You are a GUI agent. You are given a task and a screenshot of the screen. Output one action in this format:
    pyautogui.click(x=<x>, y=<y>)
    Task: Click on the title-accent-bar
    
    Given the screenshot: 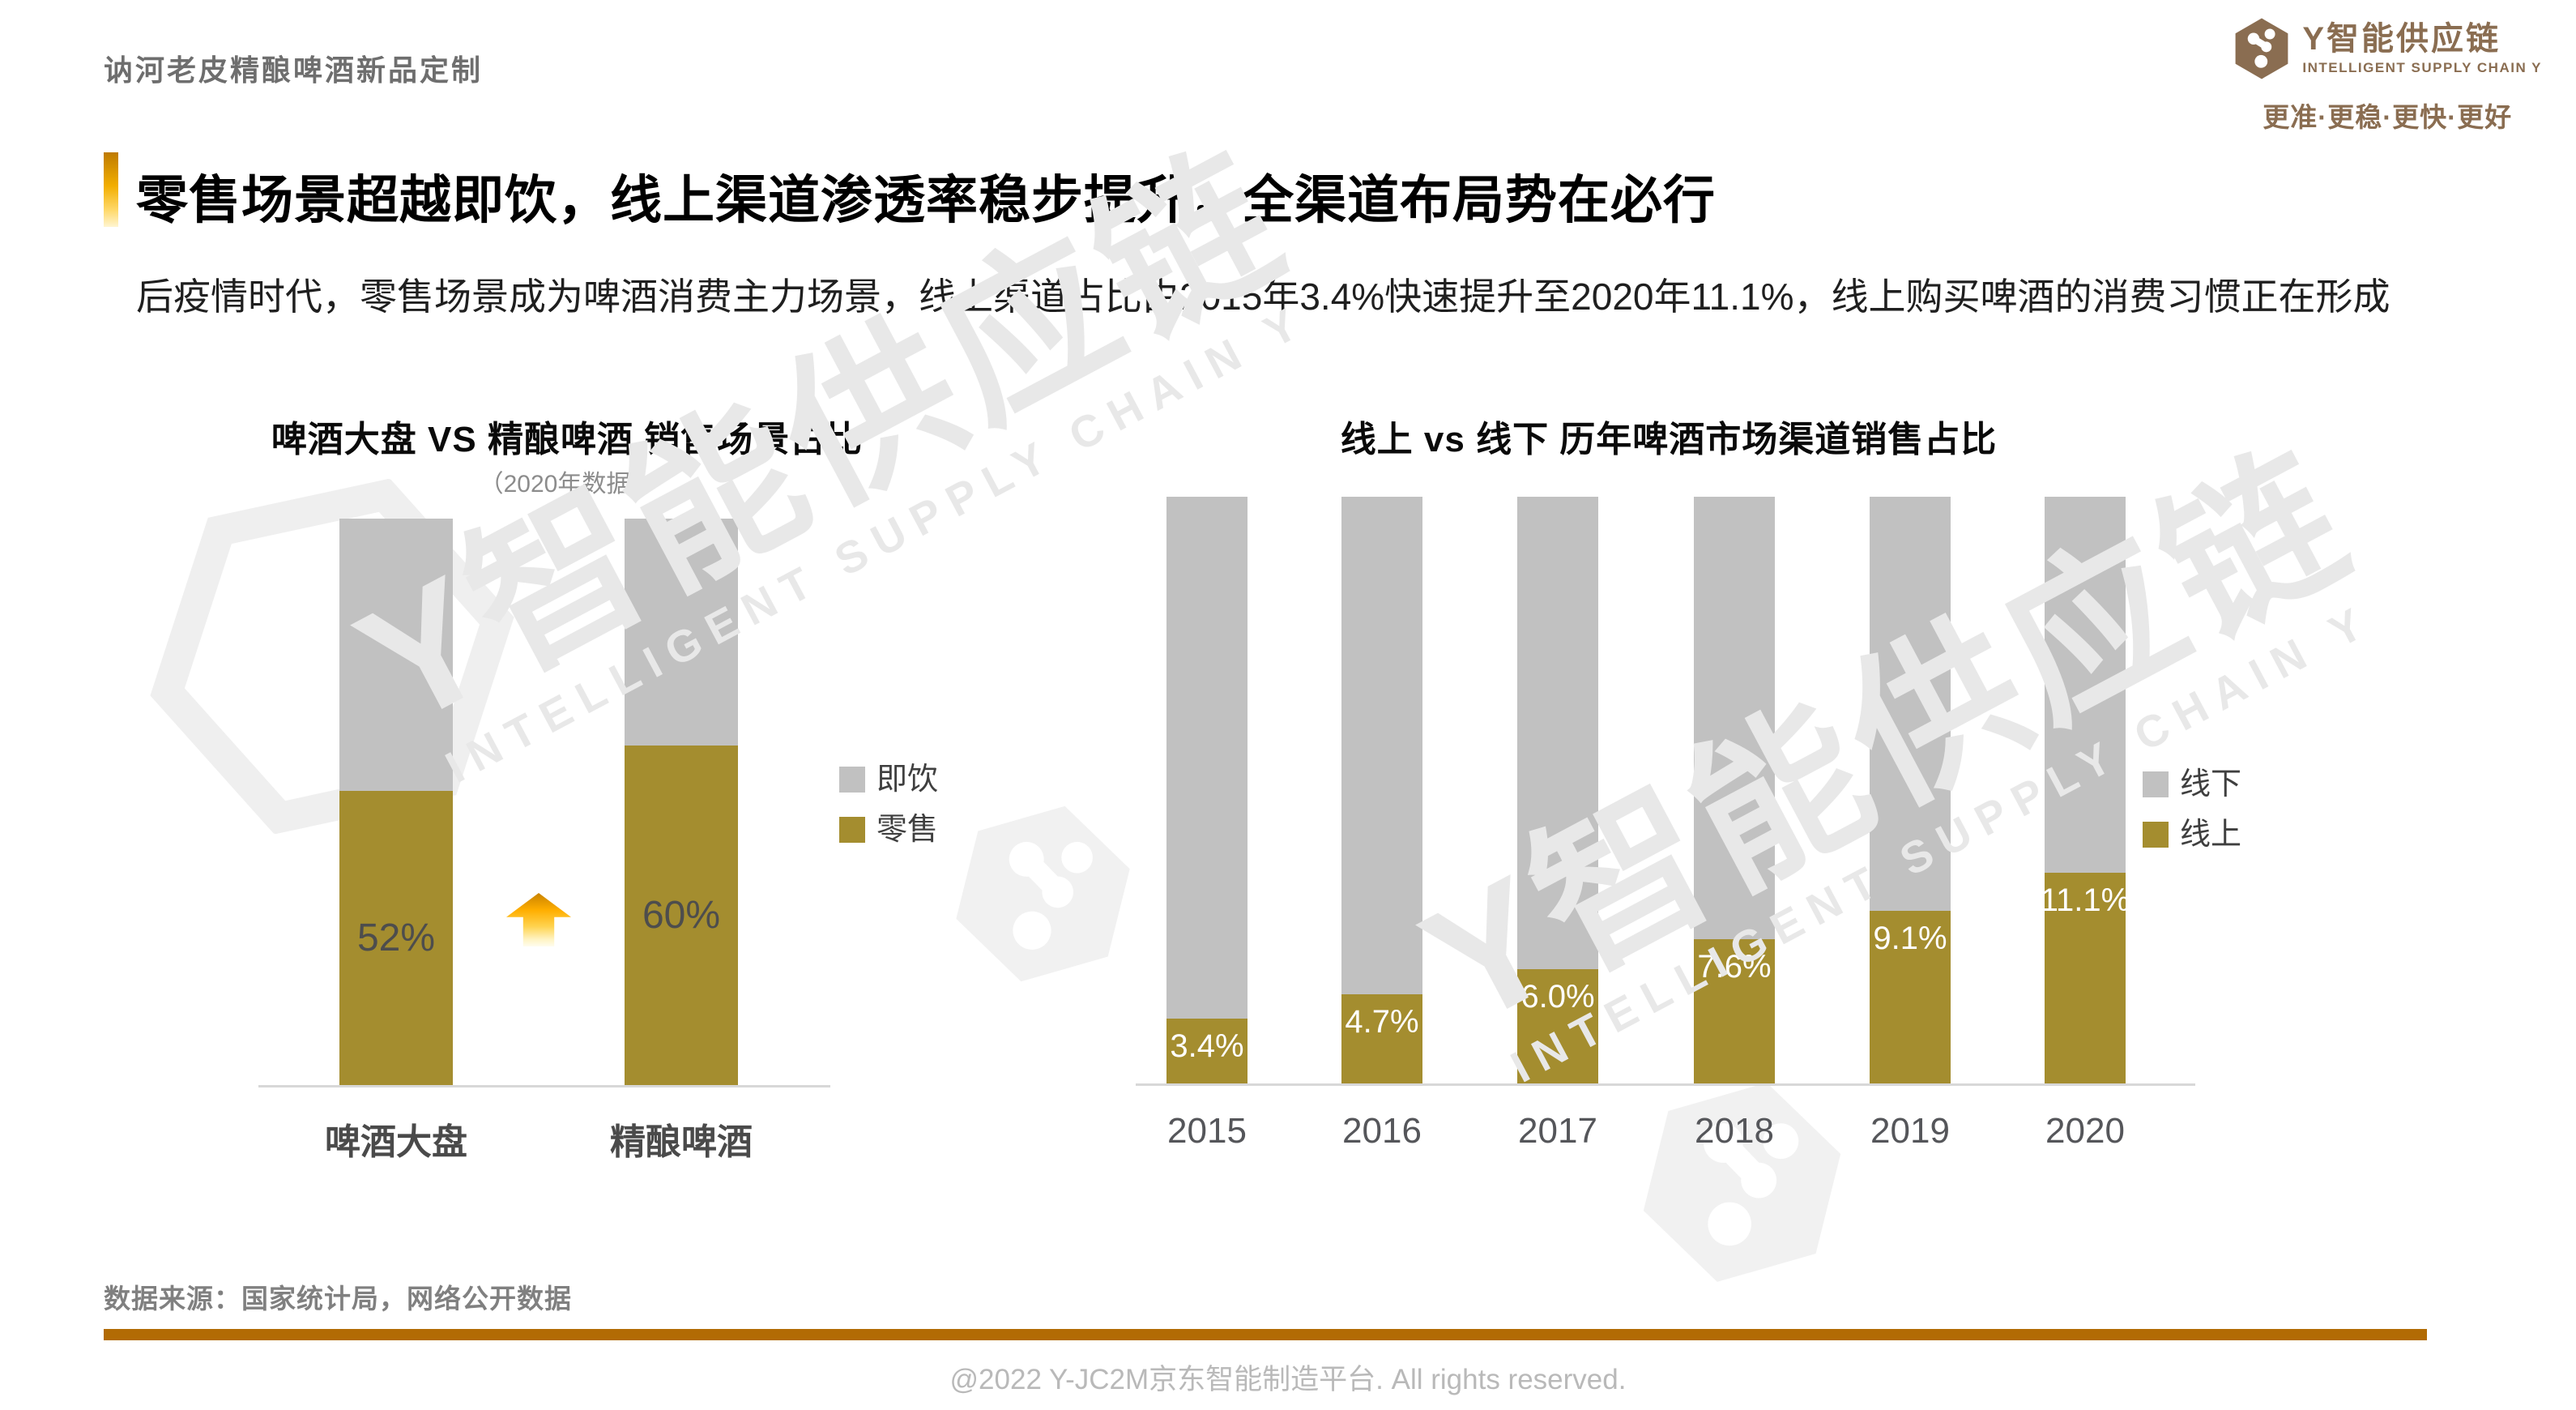 What is the action you would take?
    pyautogui.click(x=111, y=189)
    